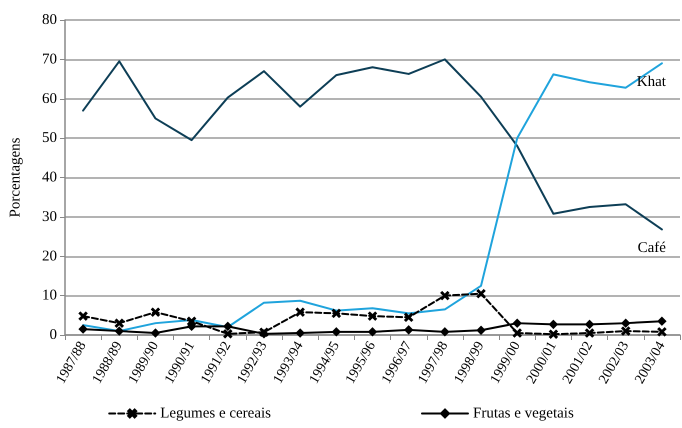 The height and width of the screenshot is (428, 682). Describe the element at coordinates (53, 335) in the screenshot. I see `y-tick-label: 0` at that location.